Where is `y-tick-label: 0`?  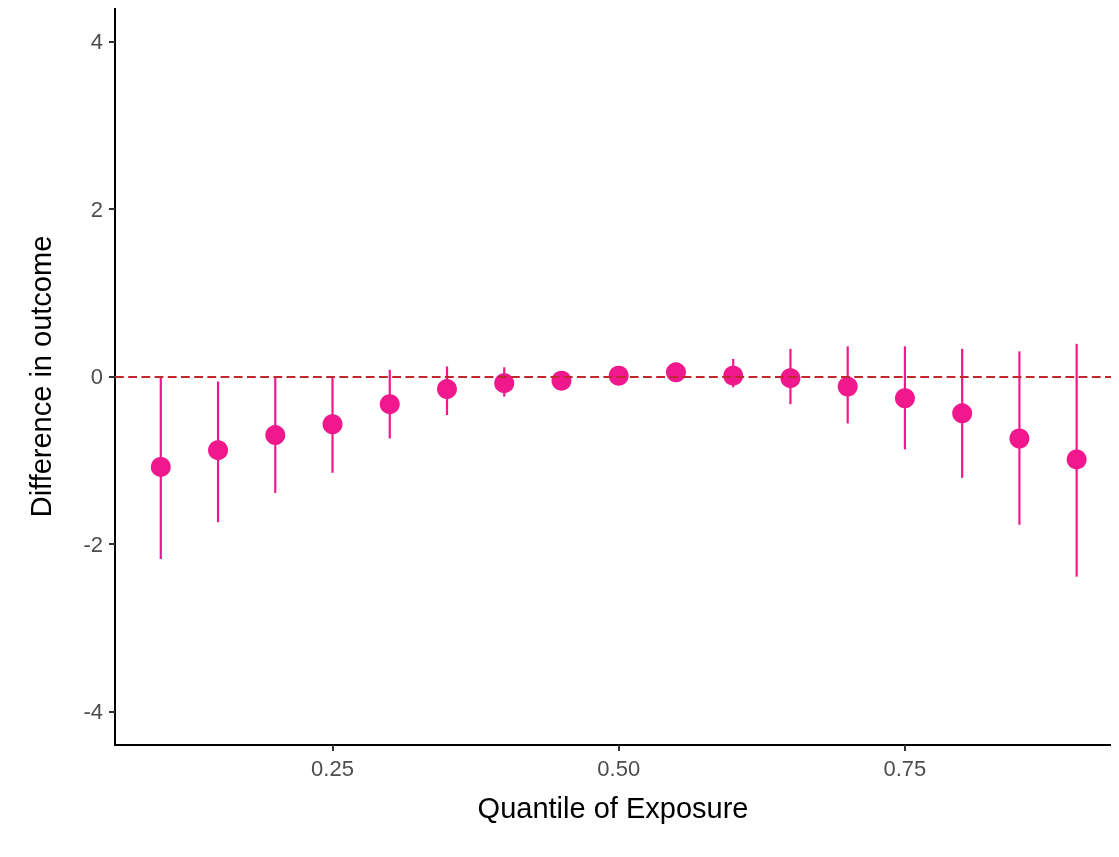 y-tick-label: 0 is located at coordinates (96, 376).